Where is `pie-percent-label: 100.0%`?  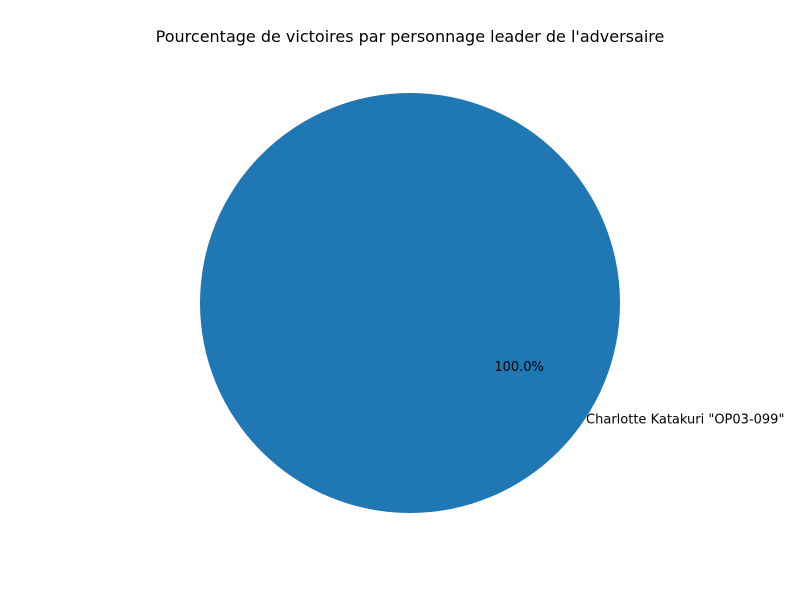 pie-percent-label: 100.0% is located at coordinates (519, 367).